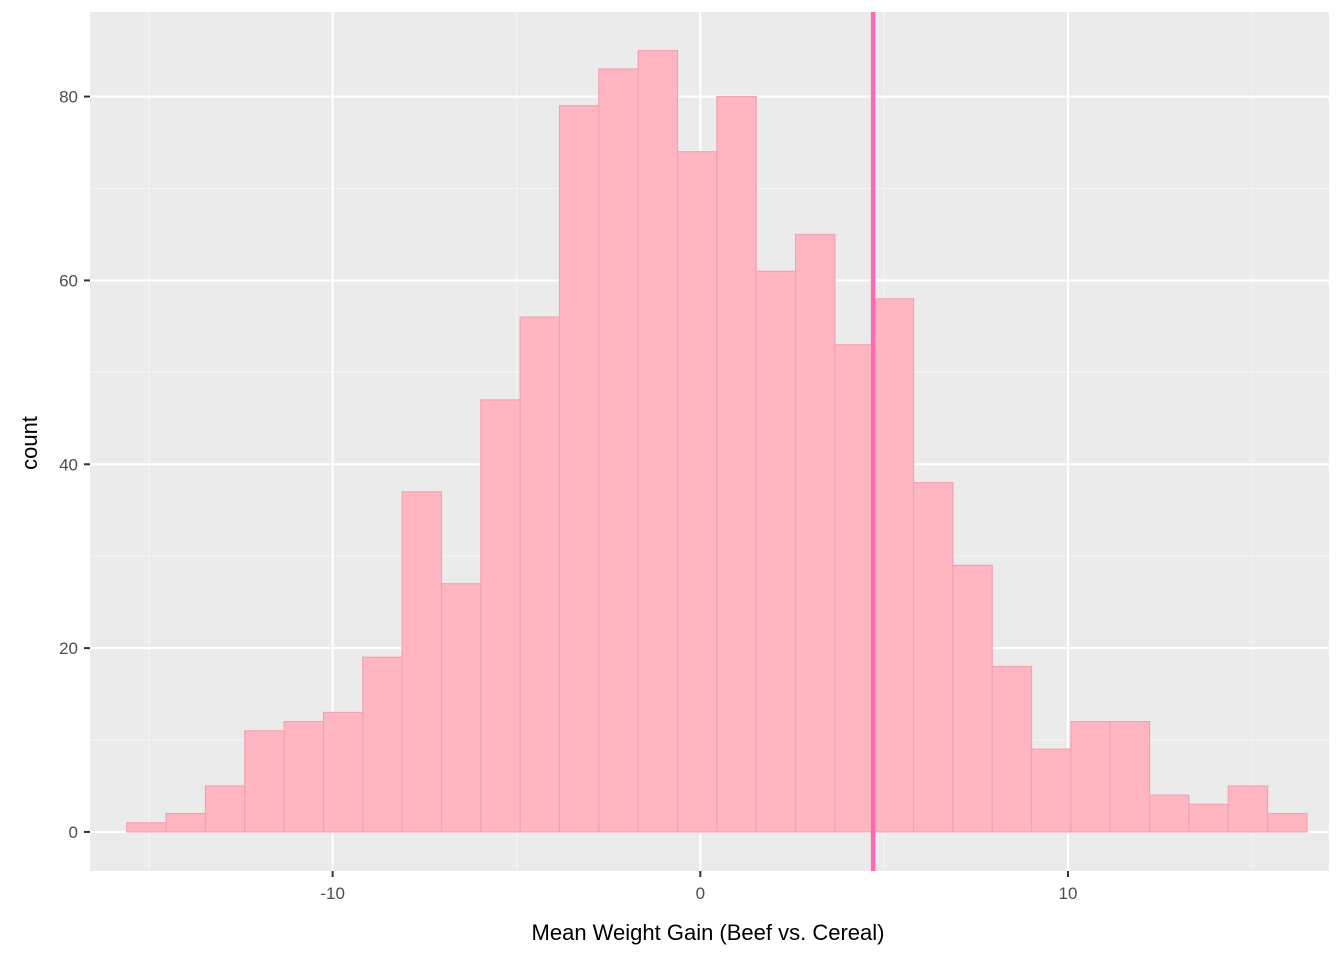  I want to click on y-tick-label: 80, so click(68, 97).